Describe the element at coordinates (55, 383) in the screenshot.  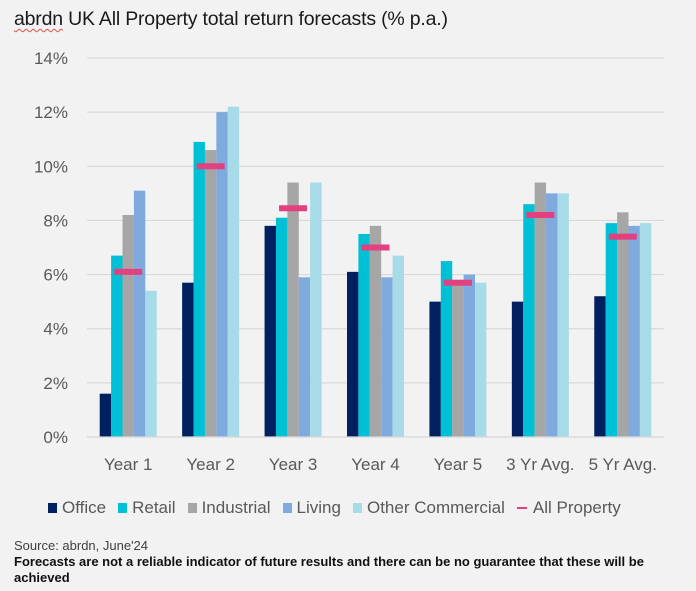
I see `y-tick-label: 2%` at that location.